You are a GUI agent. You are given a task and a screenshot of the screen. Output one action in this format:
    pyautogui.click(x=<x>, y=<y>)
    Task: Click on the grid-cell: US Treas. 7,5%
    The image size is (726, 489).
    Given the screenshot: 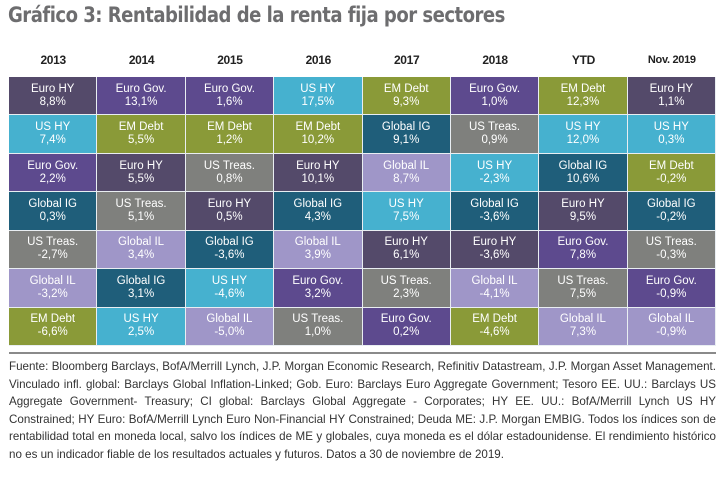 What is the action you would take?
    pyautogui.click(x=583, y=288)
    